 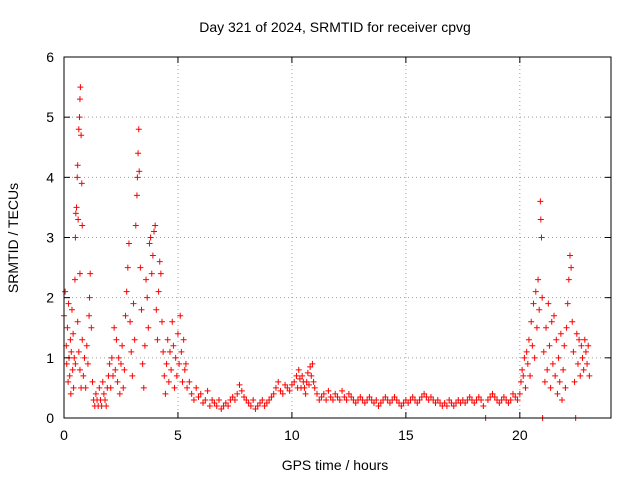 I want to click on y-tick-label: 1, so click(x=50, y=358).